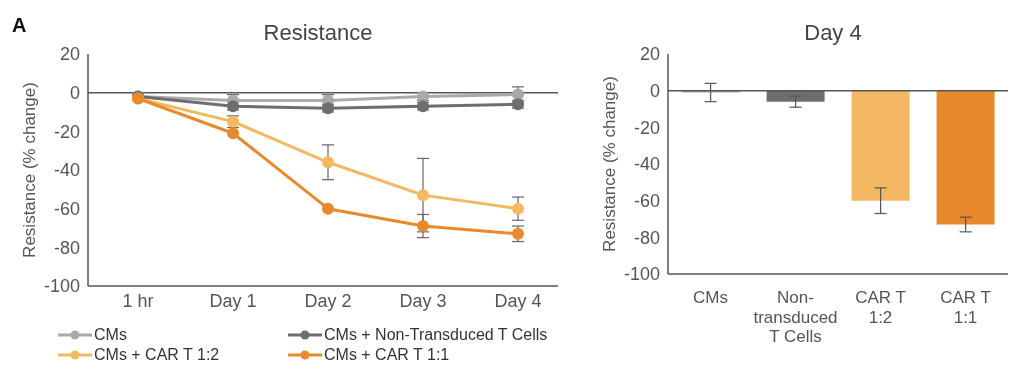  I want to click on x-tick-label: Day 3, so click(423, 300).